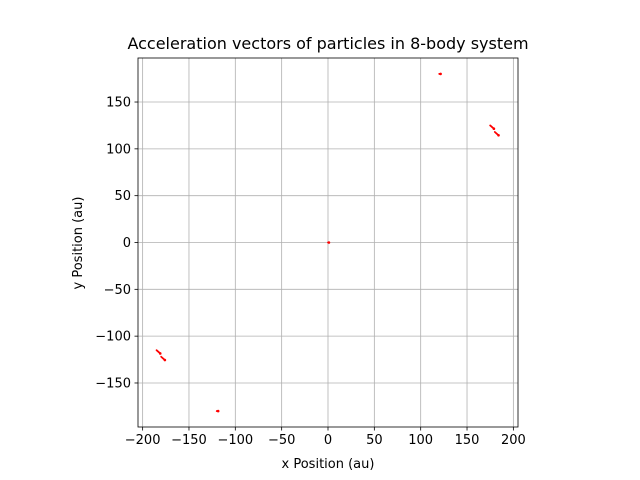 The width and height of the screenshot is (640, 480). What do you see at coordinates (235, 440) in the screenshot?
I see `x-tick-label: −100` at bounding box center [235, 440].